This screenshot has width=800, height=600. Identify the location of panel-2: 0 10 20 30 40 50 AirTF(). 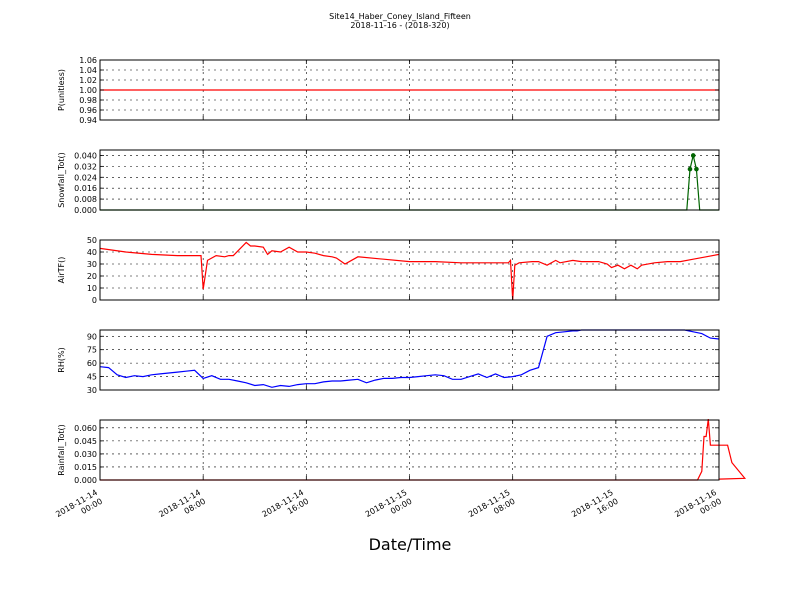
(388, 270).